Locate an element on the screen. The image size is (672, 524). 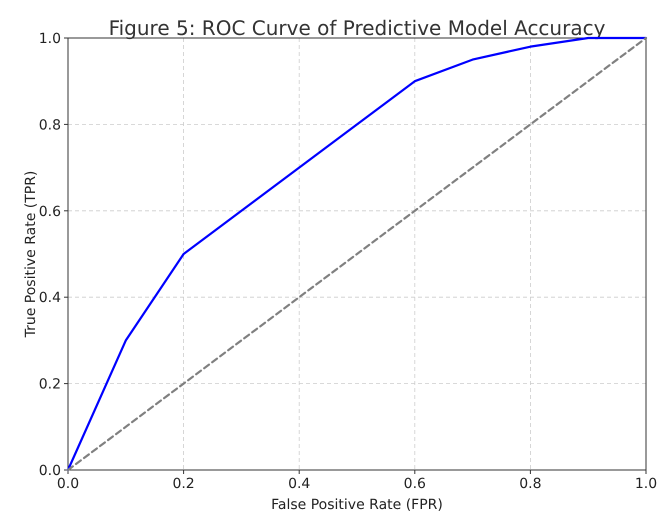
x-tick-label: 0.8 is located at coordinates (530, 484).